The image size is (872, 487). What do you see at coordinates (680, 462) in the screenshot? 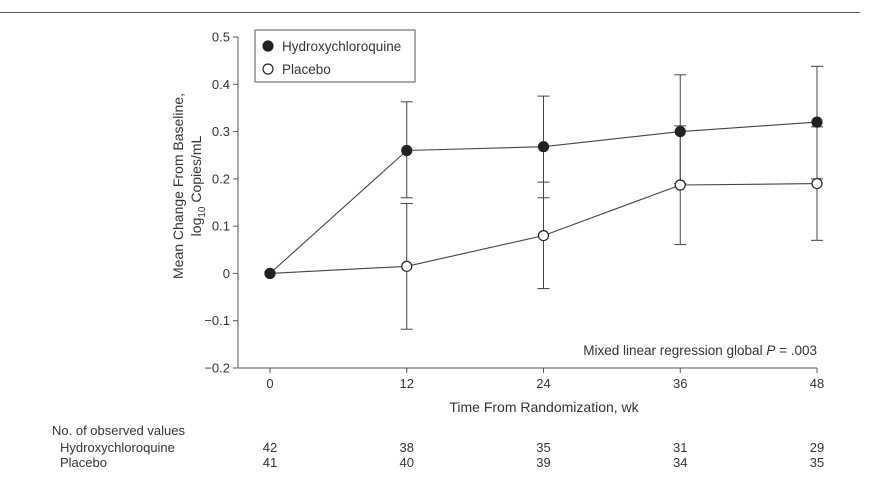
I see `count-value-placebo: 34` at bounding box center [680, 462].